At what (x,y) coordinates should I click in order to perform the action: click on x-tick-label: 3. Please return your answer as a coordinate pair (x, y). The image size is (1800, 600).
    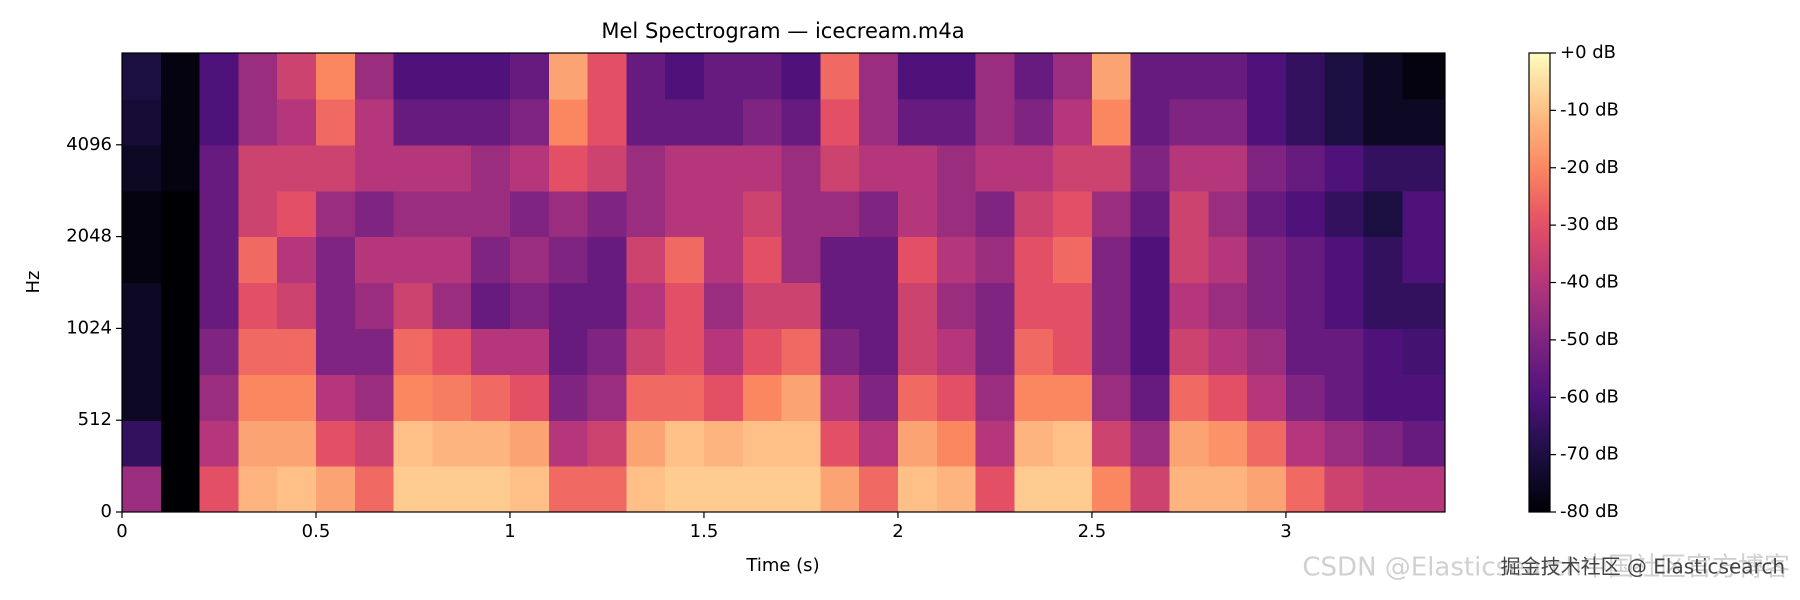
    Looking at the image, I should click on (1285, 531).